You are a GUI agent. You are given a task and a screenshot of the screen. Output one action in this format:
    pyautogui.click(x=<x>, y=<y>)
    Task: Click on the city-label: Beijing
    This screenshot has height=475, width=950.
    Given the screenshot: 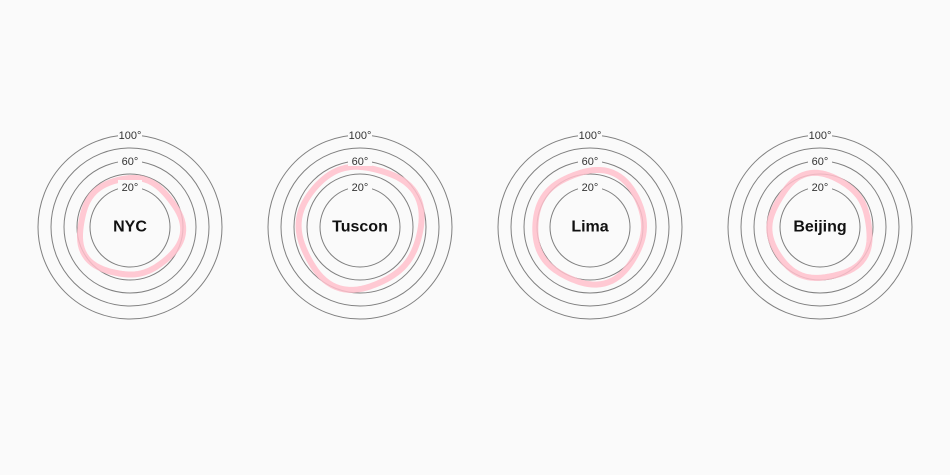 What is the action you would take?
    pyautogui.click(x=819, y=227)
    